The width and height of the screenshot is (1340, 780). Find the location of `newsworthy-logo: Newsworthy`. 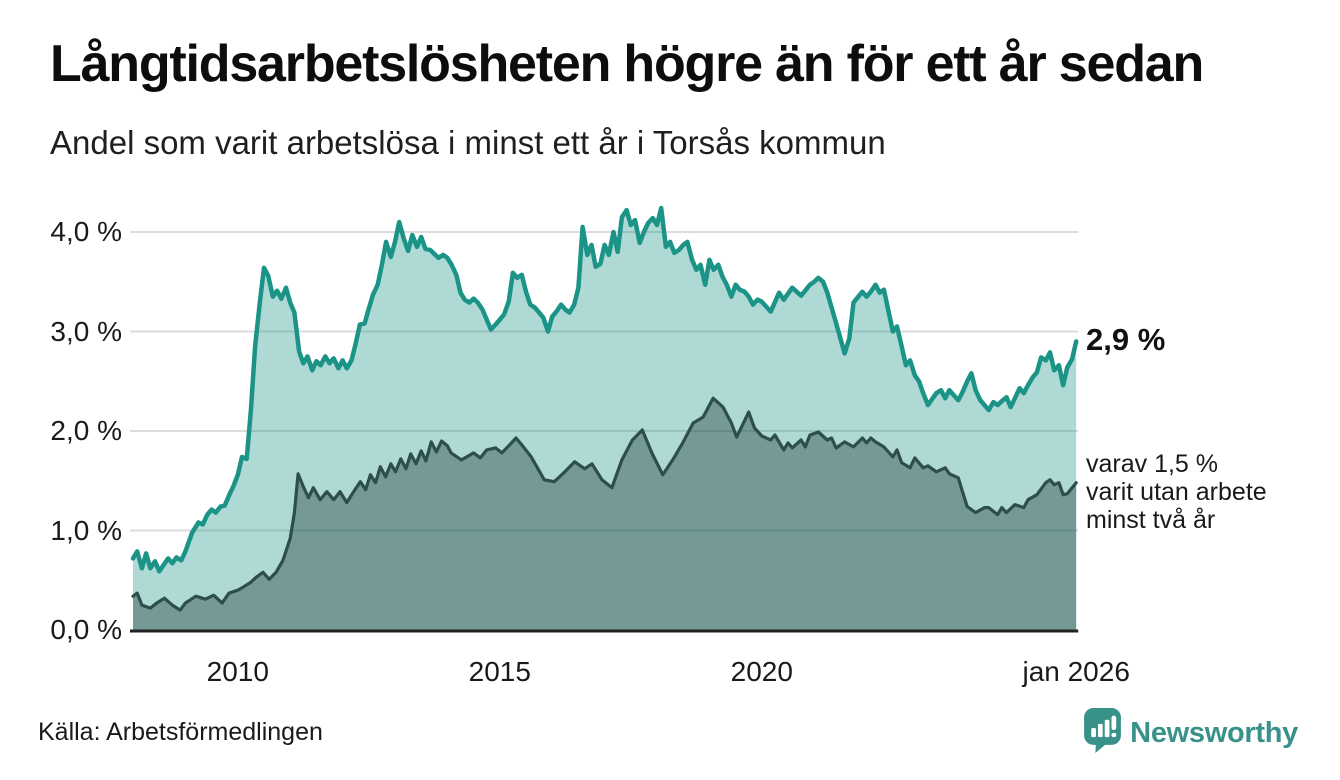

newsworthy-logo: Newsworthy is located at coordinates (1191, 733).